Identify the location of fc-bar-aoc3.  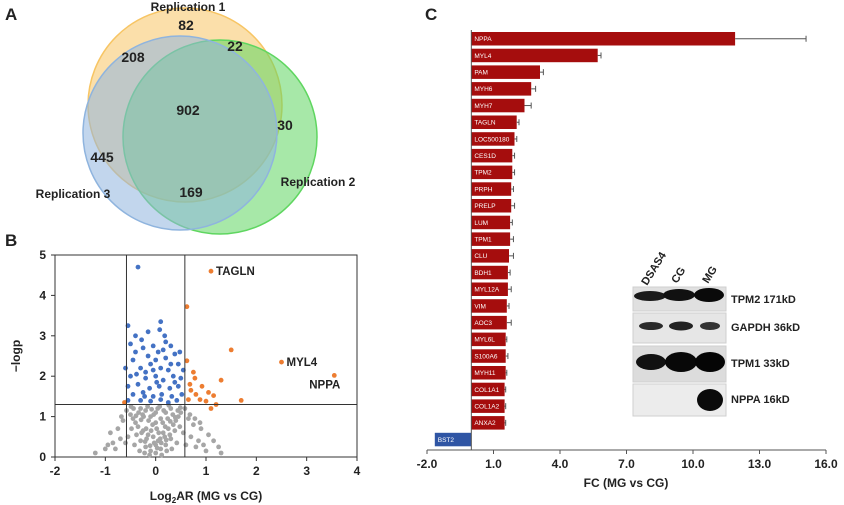
(489, 322).